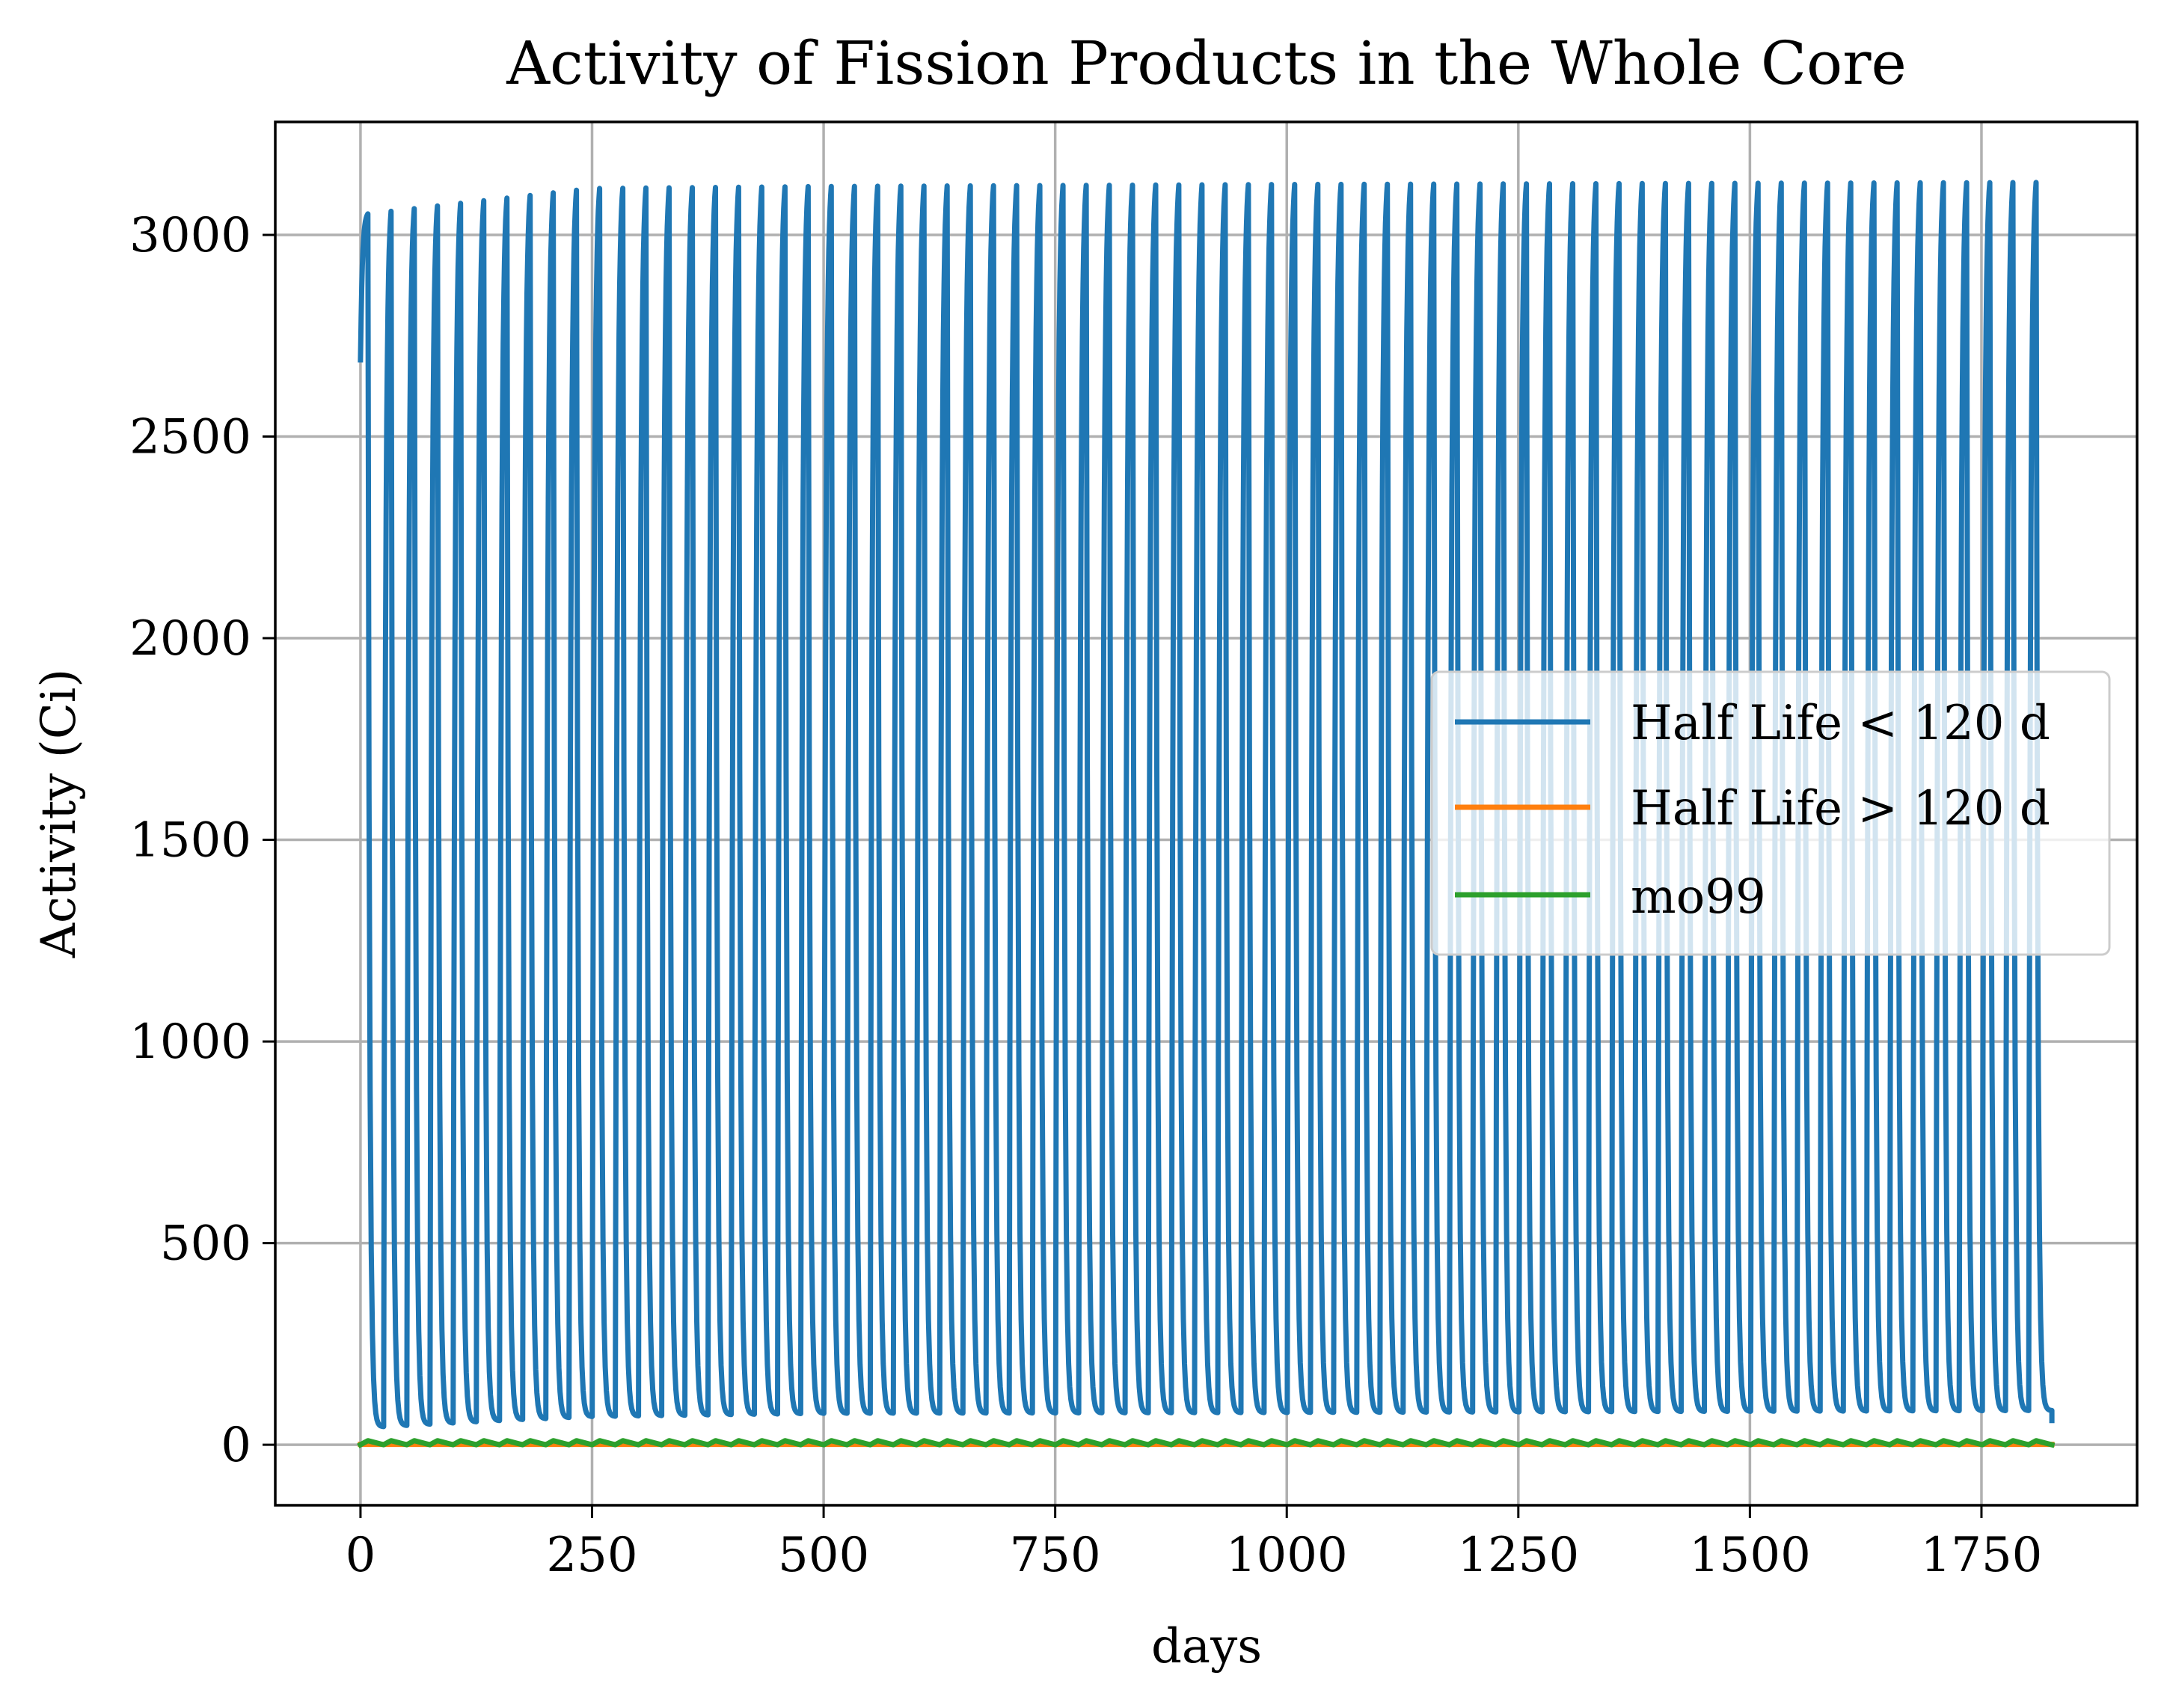 The width and height of the screenshot is (2167, 1708). I want to click on series-mo99, so click(1206, 1443).